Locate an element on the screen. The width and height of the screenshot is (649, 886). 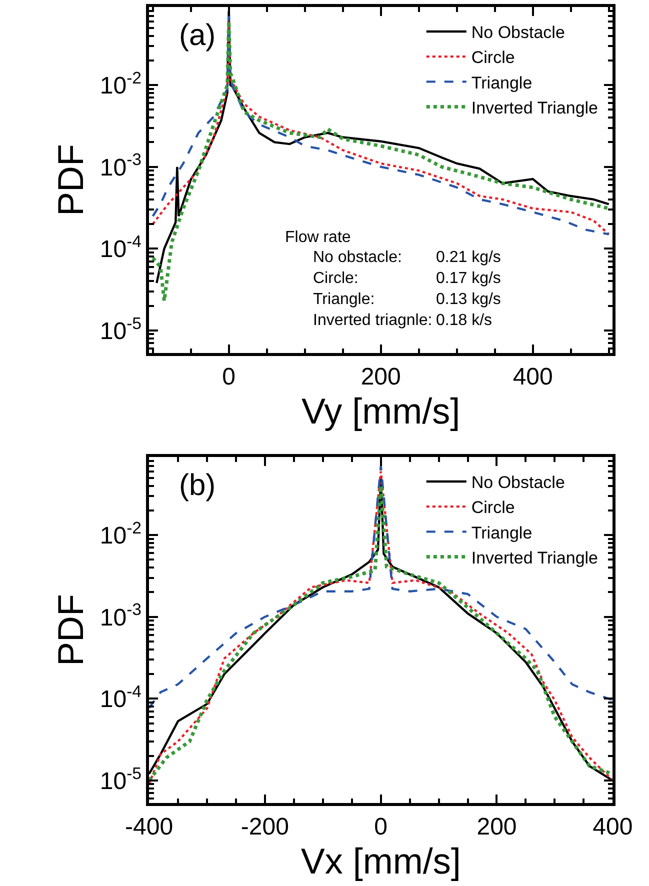
annotation: No obstacle: is located at coordinates (357, 257).